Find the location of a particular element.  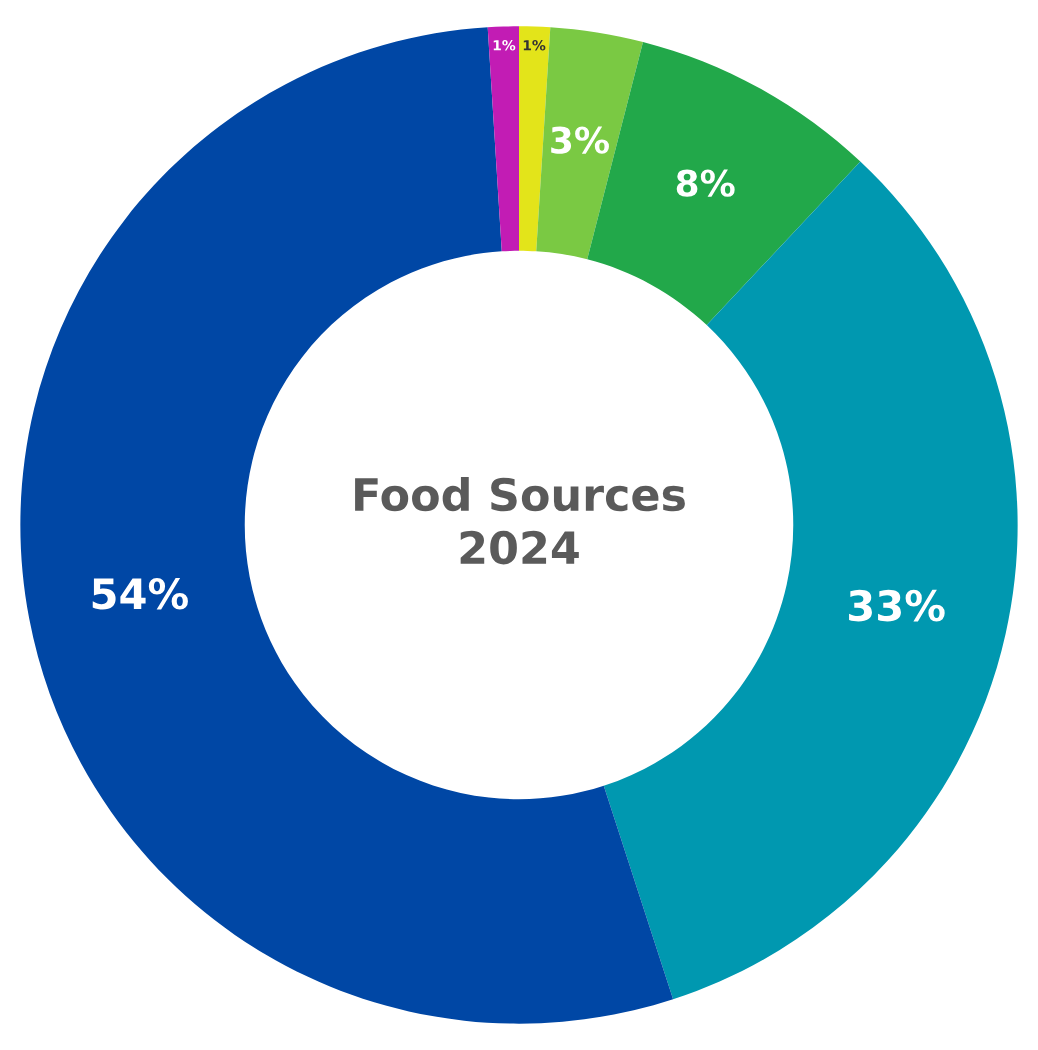

data-label: 3% is located at coordinates (580, 140).